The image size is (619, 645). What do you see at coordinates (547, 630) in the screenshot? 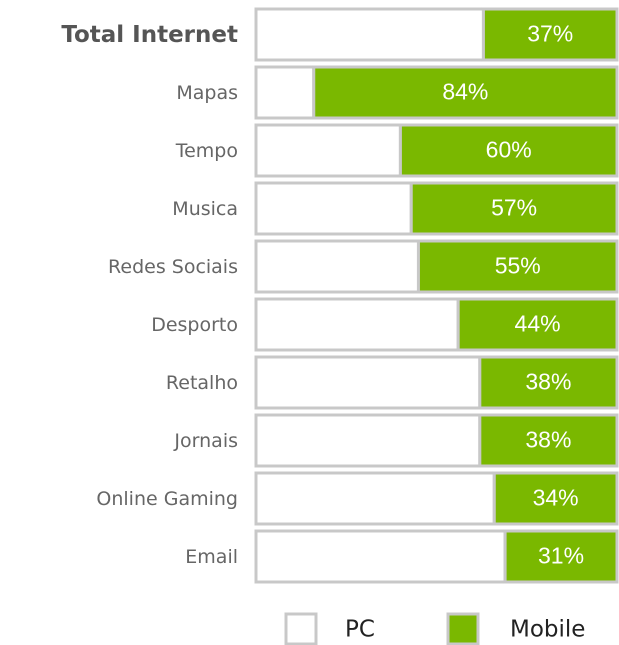
I see `legend-label: Mobile` at bounding box center [547, 630].